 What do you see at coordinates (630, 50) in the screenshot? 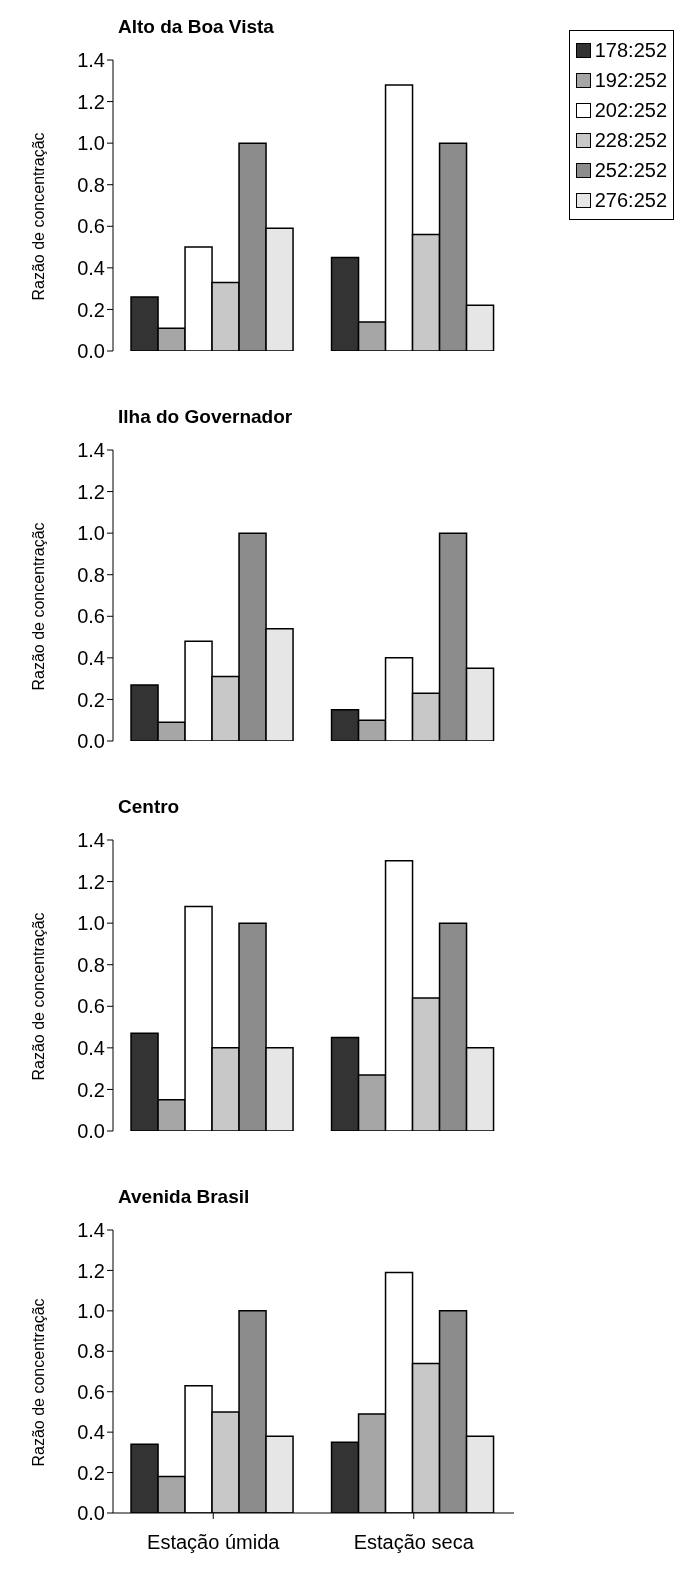
I see `legend-label: 178:252` at bounding box center [630, 50].